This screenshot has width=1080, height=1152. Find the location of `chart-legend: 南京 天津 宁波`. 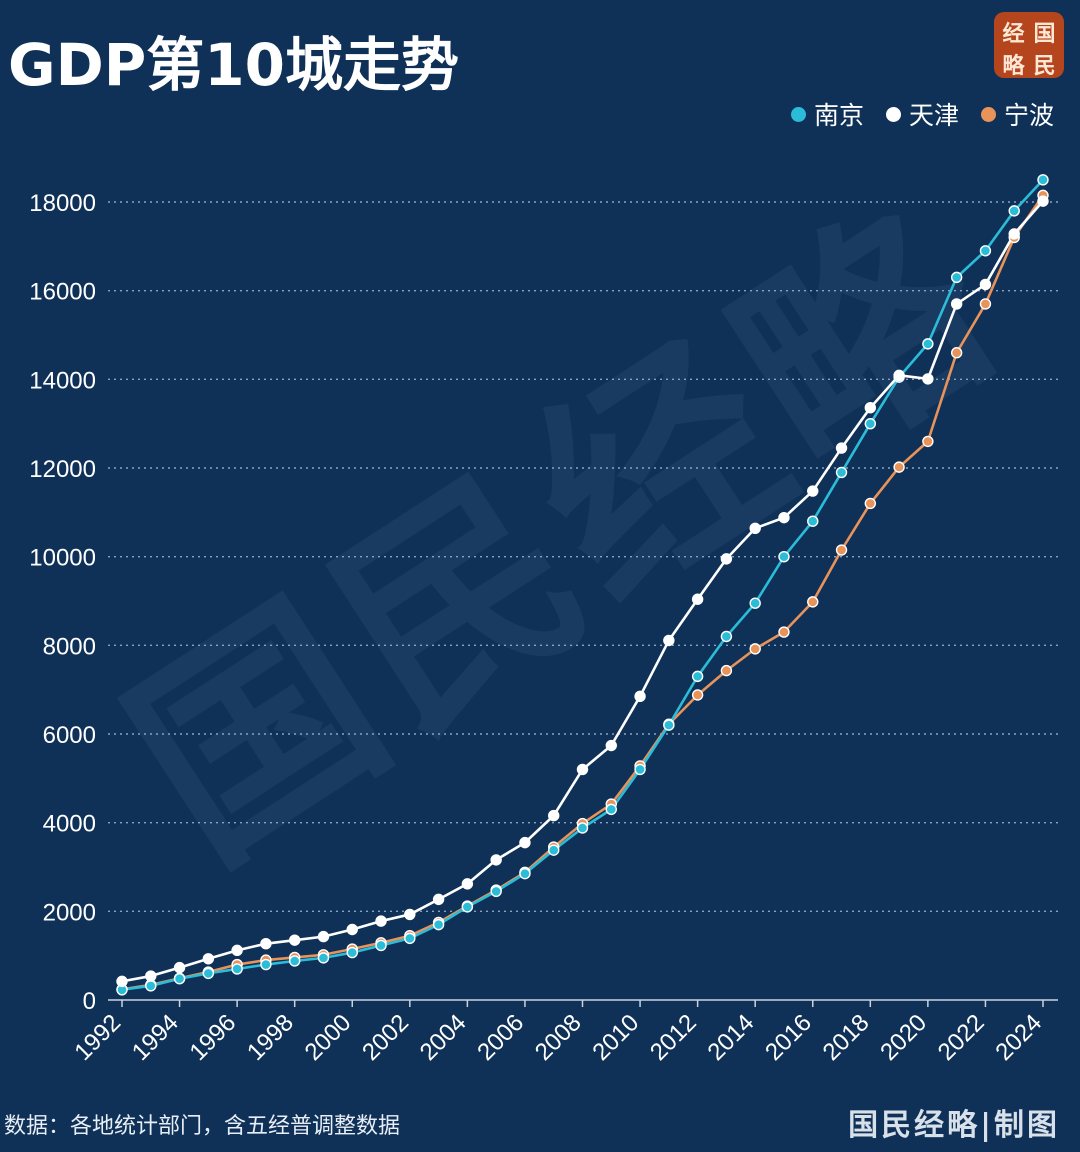

chart-legend: 南京 天津 宁波 is located at coordinates (922, 114).